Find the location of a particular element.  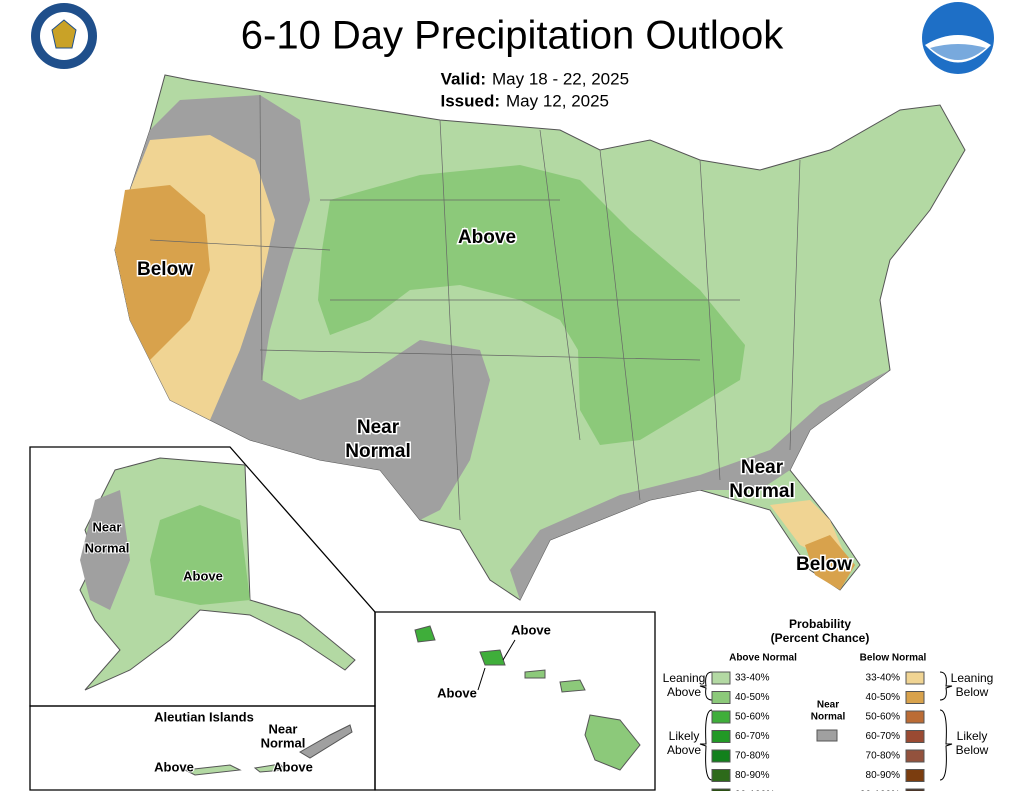

noaa-logo is located at coordinates (958, 38).